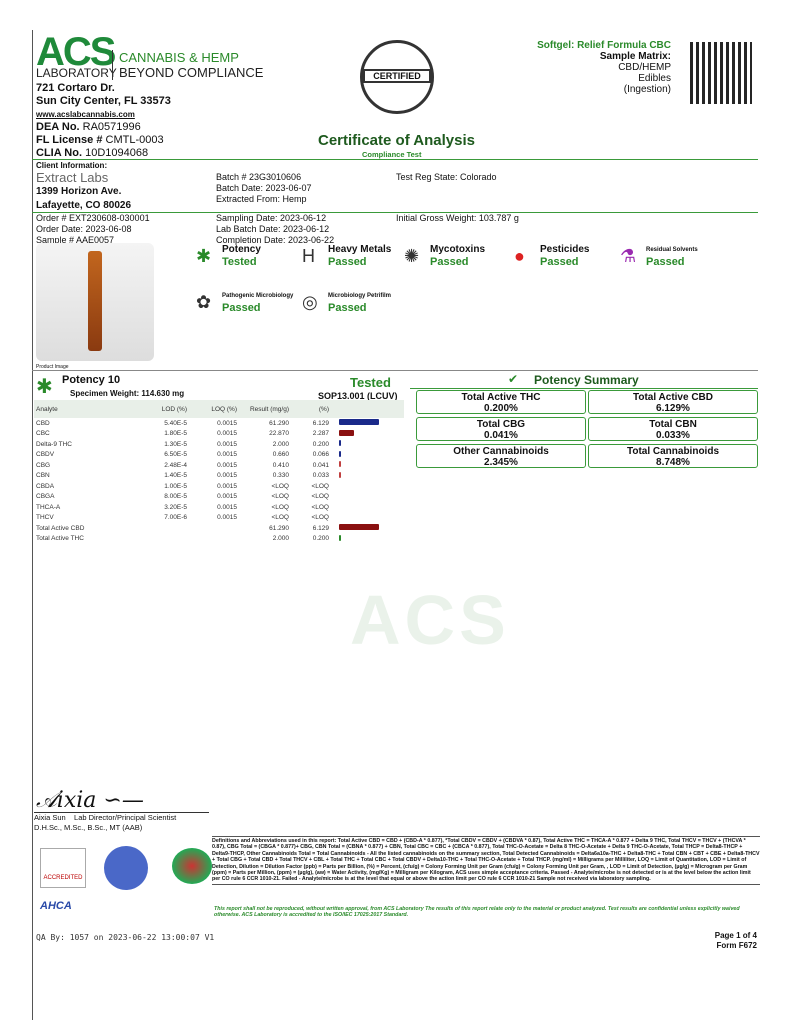 This screenshot has width=791, height=1024. Describe the element at coordinates (219, 444) in the screenshot. I see `table-row: Delta-9 THC 1.30E-5 0.0015 2.000 0.200` at that location.